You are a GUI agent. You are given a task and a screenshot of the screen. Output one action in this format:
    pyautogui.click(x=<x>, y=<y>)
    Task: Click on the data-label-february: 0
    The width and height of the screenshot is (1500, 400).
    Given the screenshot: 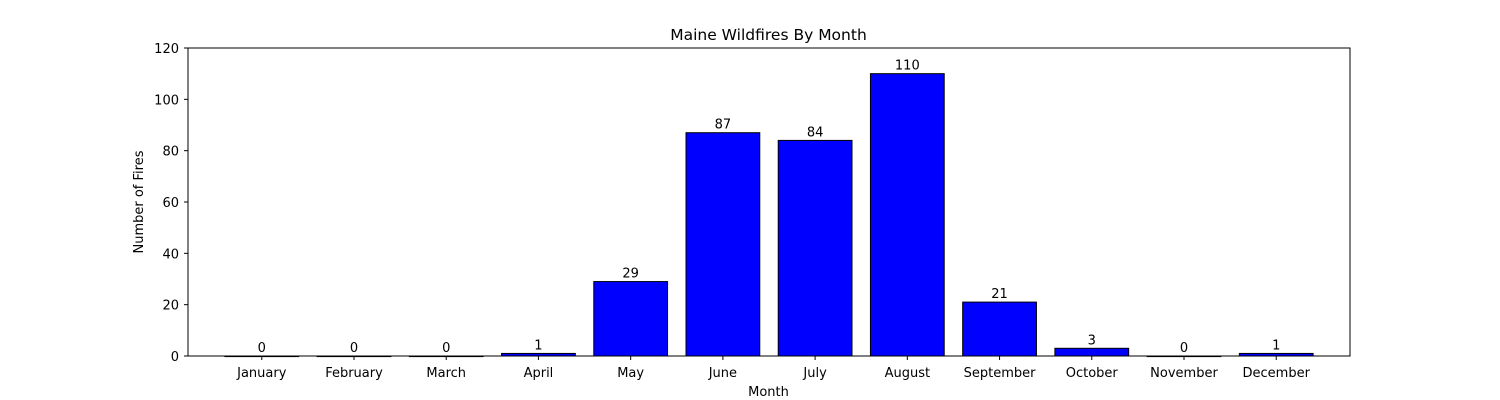 What is the action you would take?
    pyautogui.click(x=354, y=348)
    